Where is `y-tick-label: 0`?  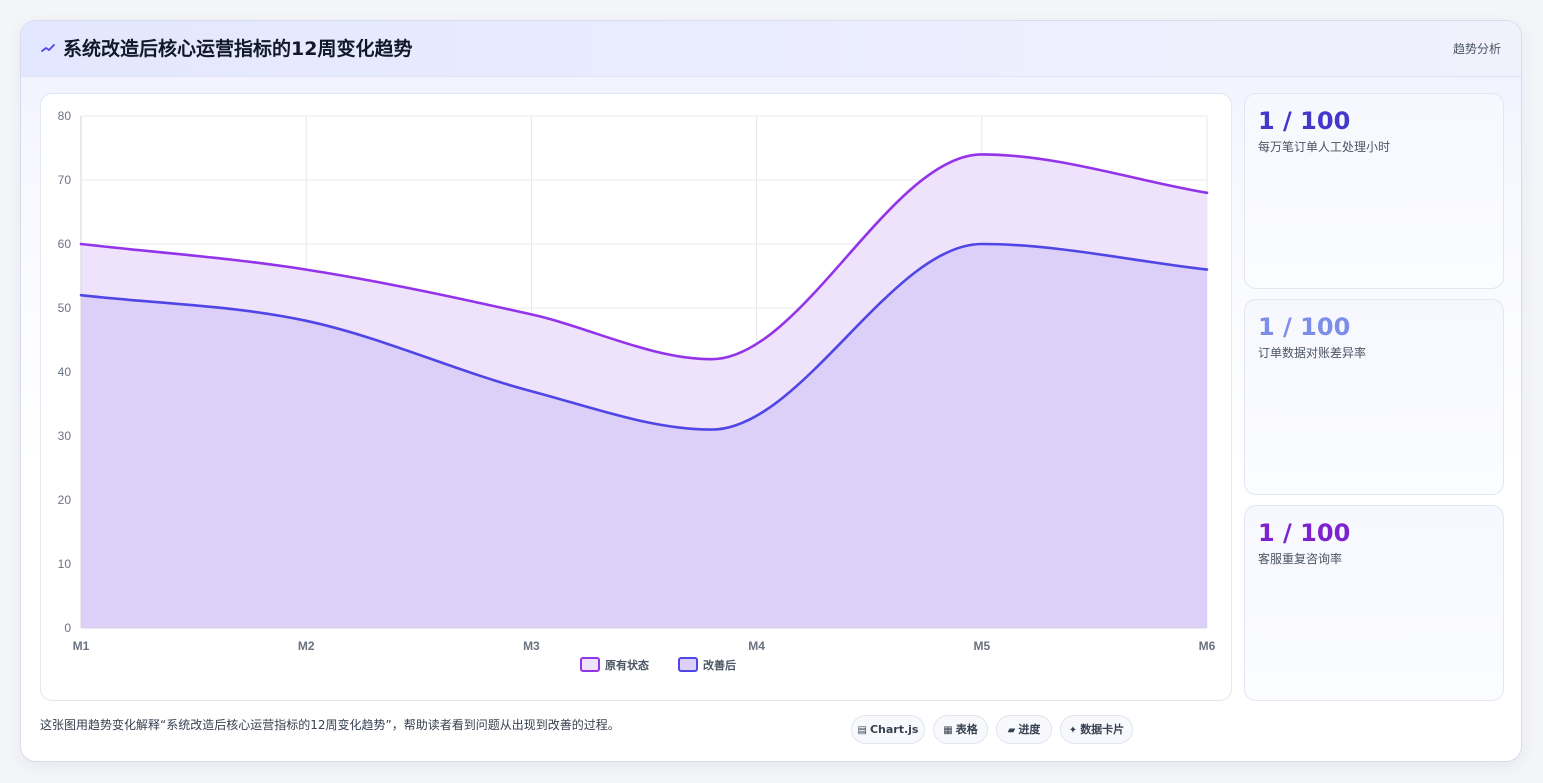 y-tick-label: 0 is located at coordinates (67, 628).